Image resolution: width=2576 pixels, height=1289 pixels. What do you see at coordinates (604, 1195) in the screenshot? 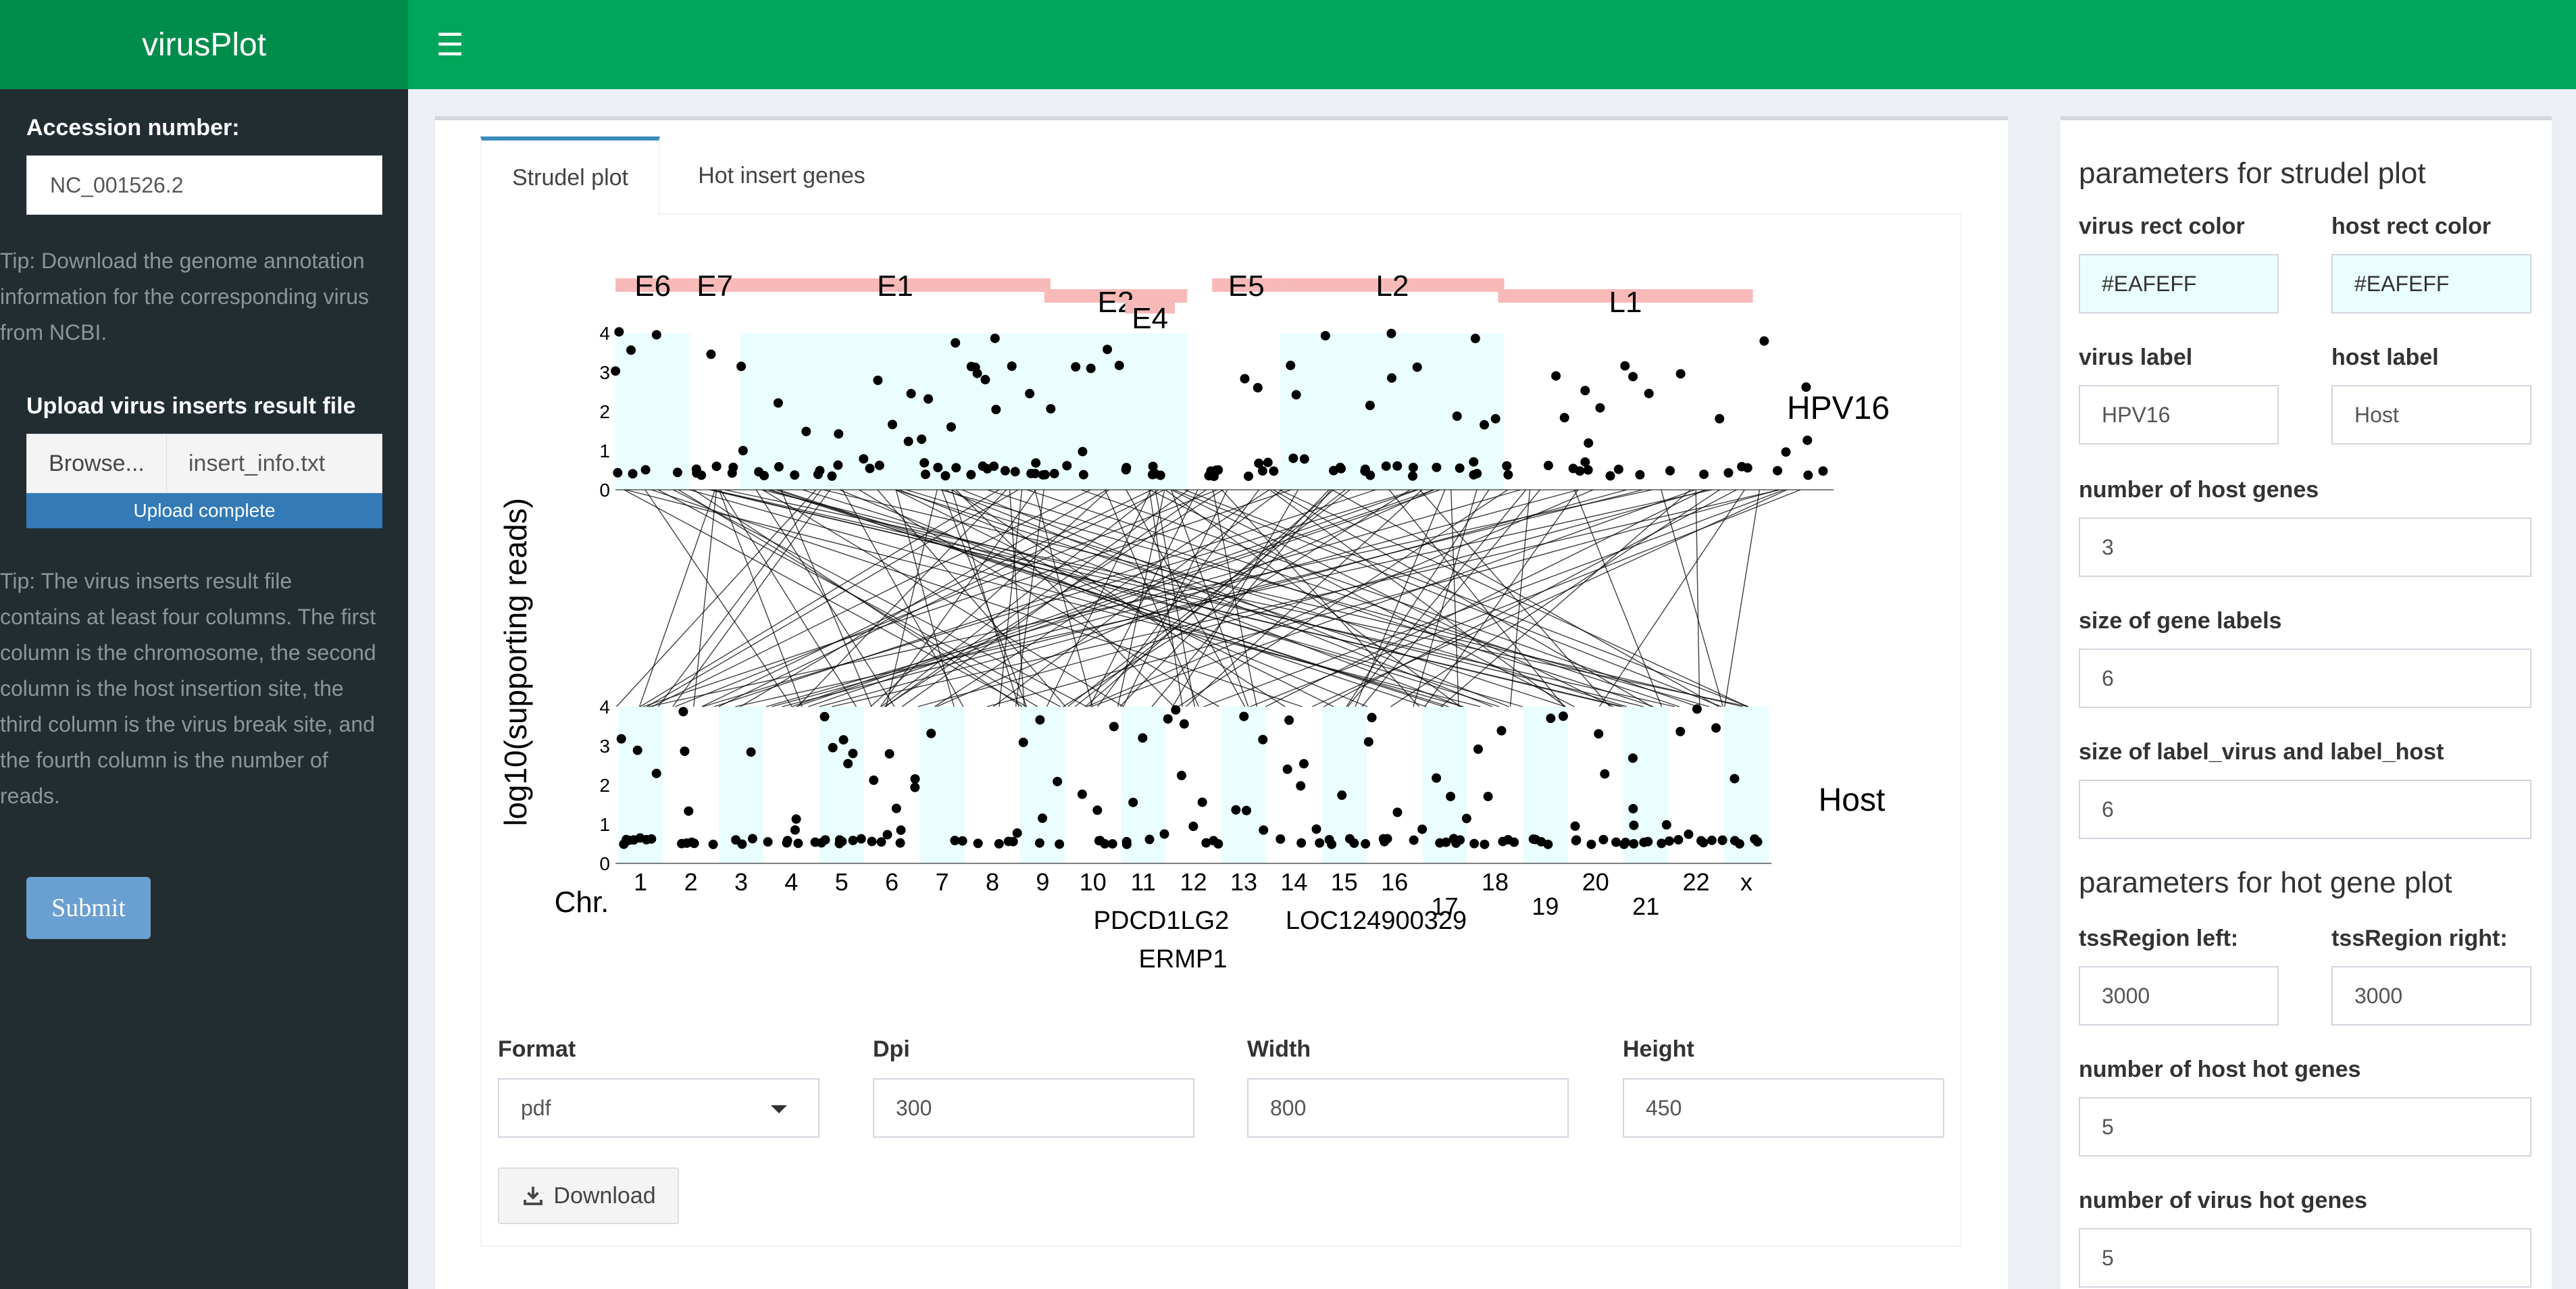
I see `download-label: Download` at bounding box center [604, 1195].